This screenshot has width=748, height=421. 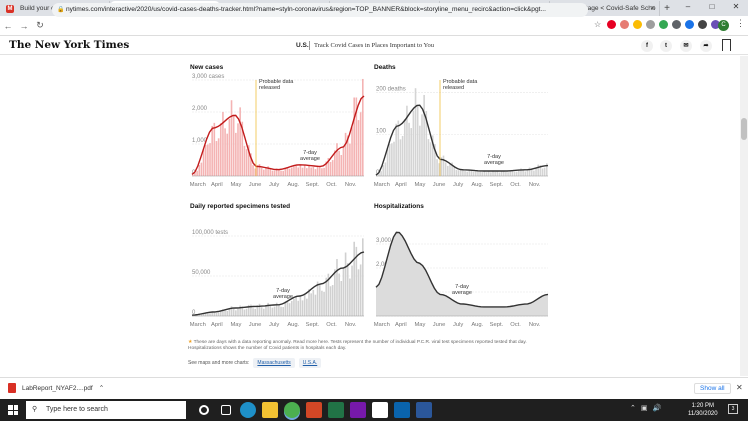 I want to click on scrollbar-thumb, so click(x=744, y=129).